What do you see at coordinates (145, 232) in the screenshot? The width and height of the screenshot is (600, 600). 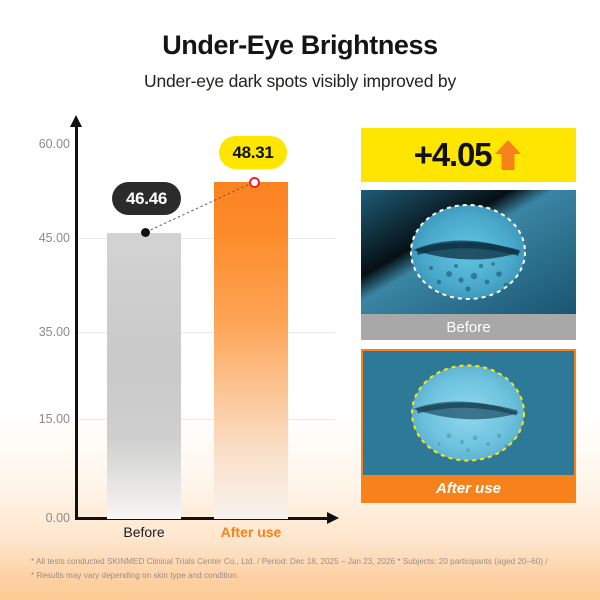 I see `data-point-before` at bounding box center [145, 232].